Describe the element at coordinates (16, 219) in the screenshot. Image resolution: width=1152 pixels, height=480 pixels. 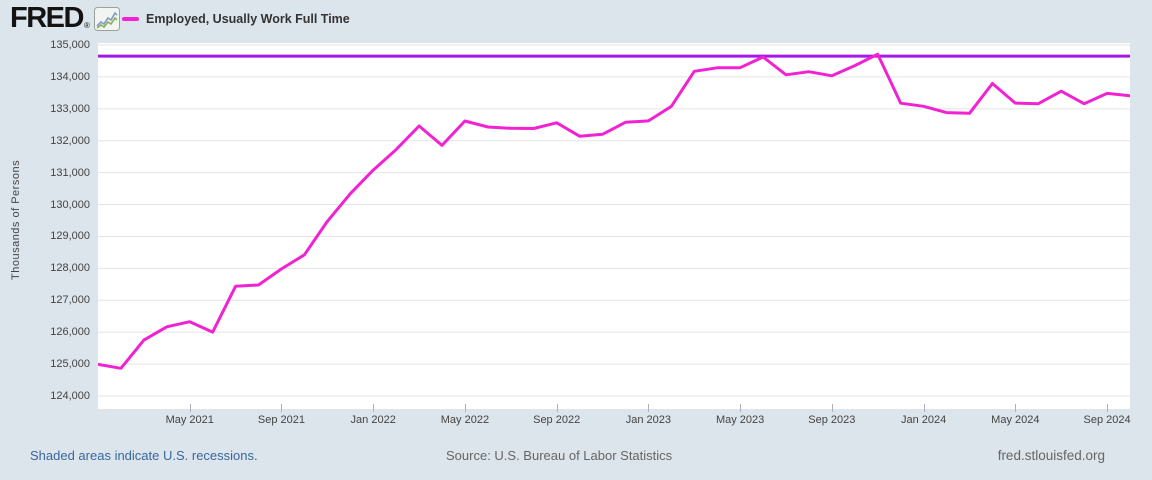
I see `y-axis-title: Thousands of Persons` at that location.